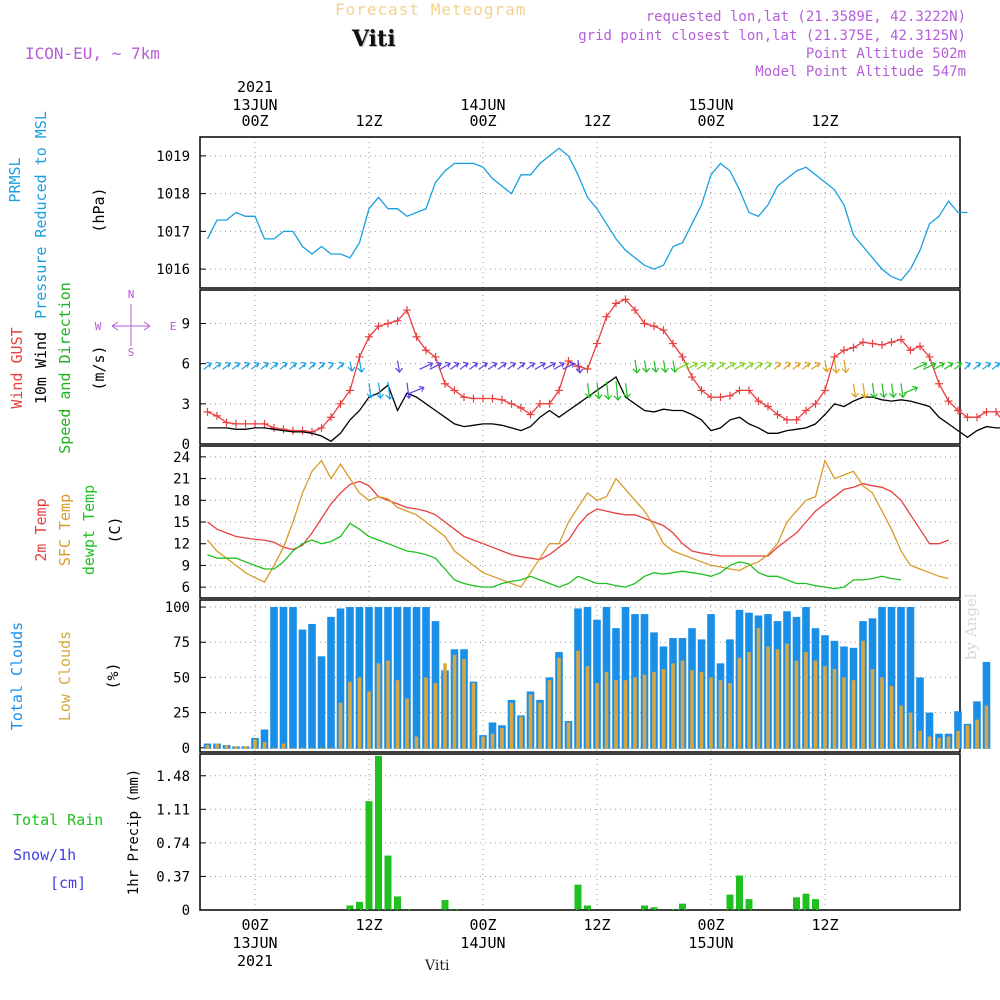 The image size is (1000, 1000). What do you see at coordinates (578, 520) in the screenshot?
I see `series-line-2m-temp` at bounding box center [578, 520].